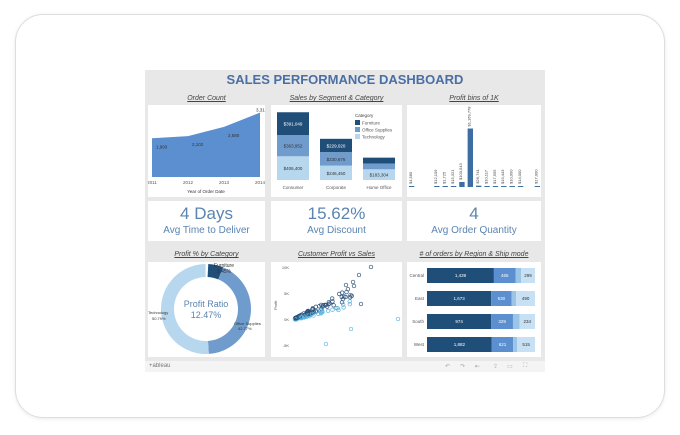  What do you see at coordinates (379, 175) in the screenshot?
I see `data-label: $183,304` at bounding box center [379, 175].